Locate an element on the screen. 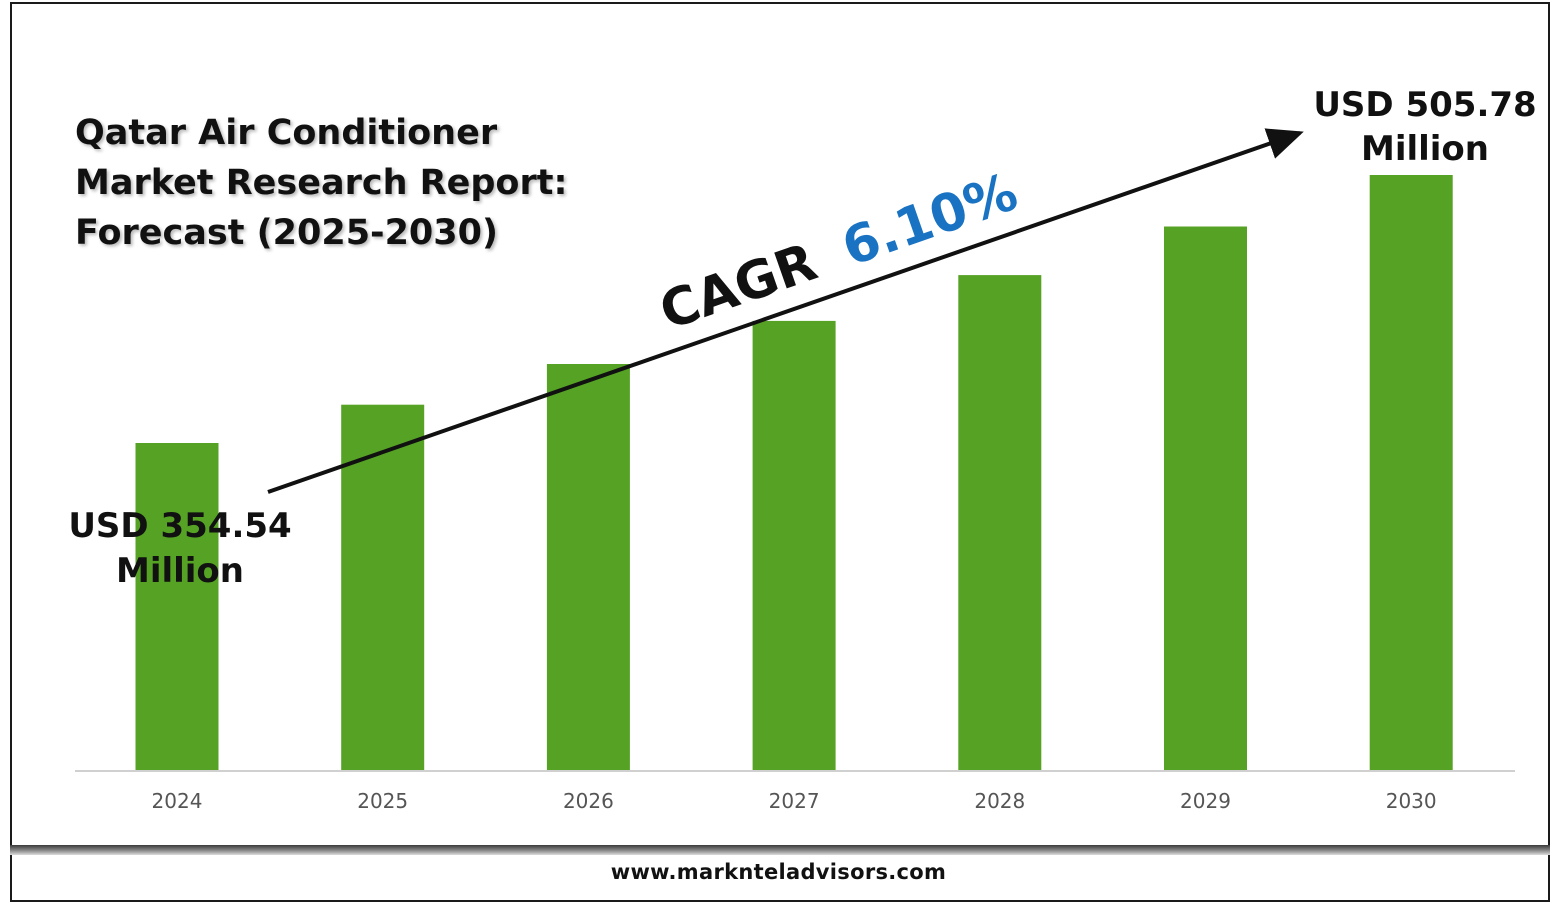 The height and width of the screenshot is (906, 1557). x-tick-labels: 2024 2025 2026 2027 2028 2029 2030 is located at coordinates (794, 801).